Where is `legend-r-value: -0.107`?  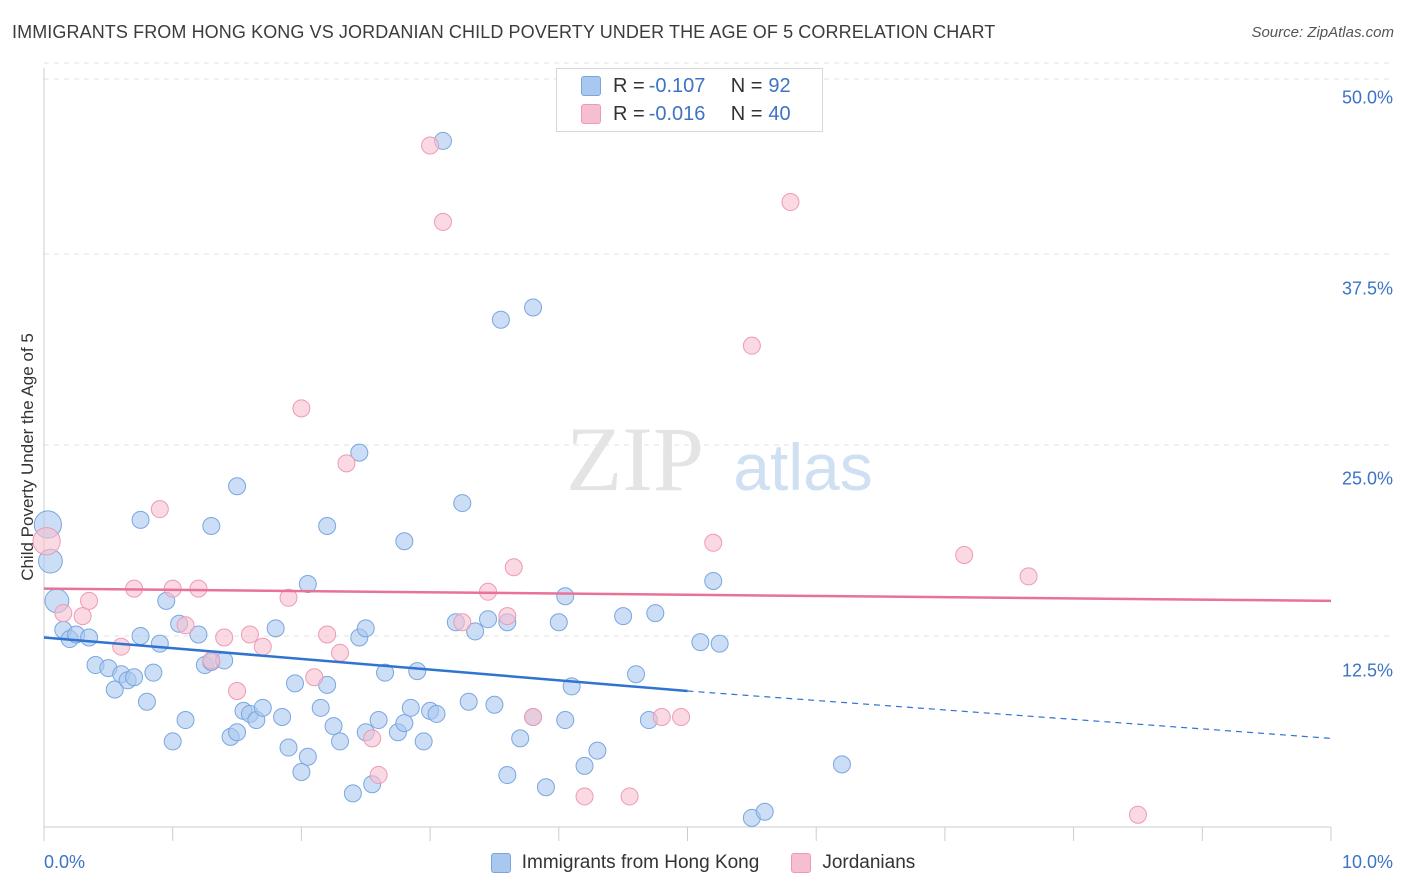
legend-r-value: -0.107 is located at coordinates (677, 85).